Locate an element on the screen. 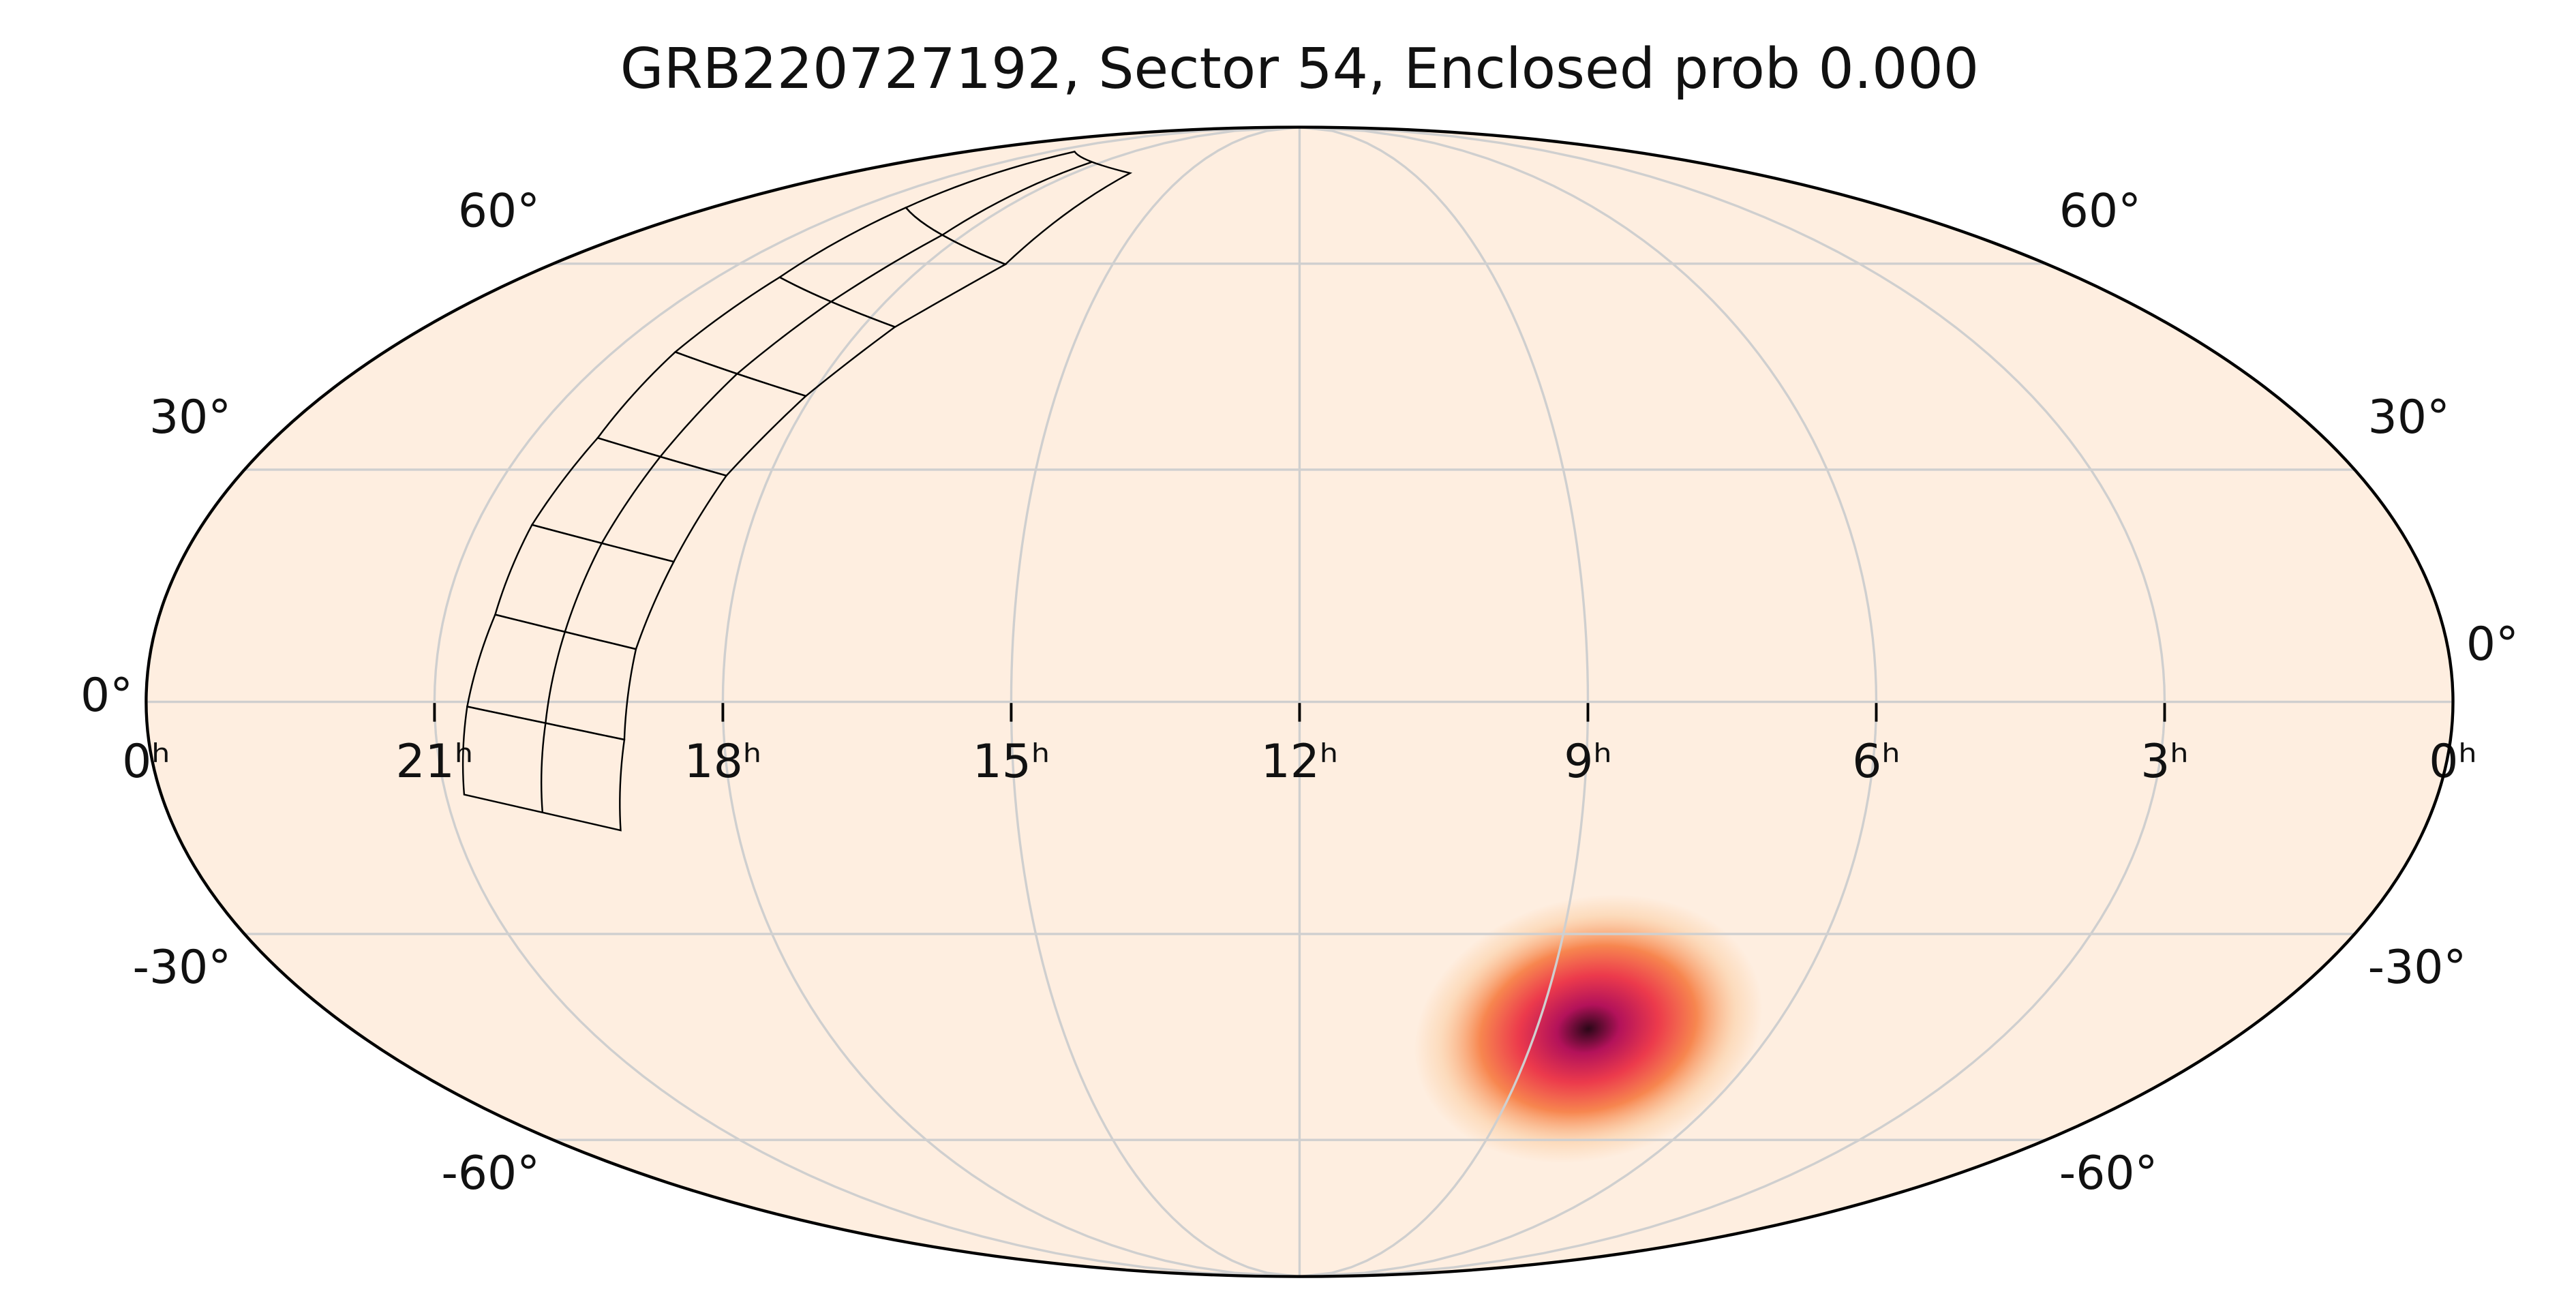 This screenshot has height=1315, width=2576. x-tick-label: 9ʰ is located at coordinates (1588, 761).